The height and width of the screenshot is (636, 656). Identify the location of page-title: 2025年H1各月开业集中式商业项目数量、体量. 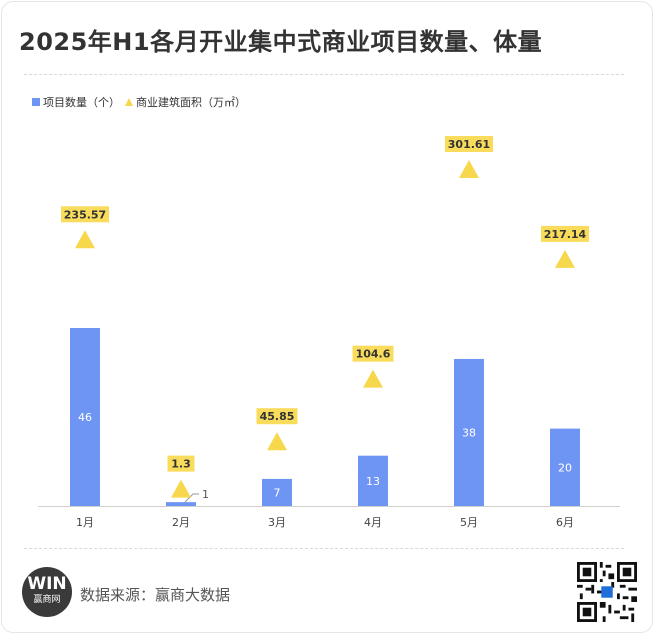
(281, 42).